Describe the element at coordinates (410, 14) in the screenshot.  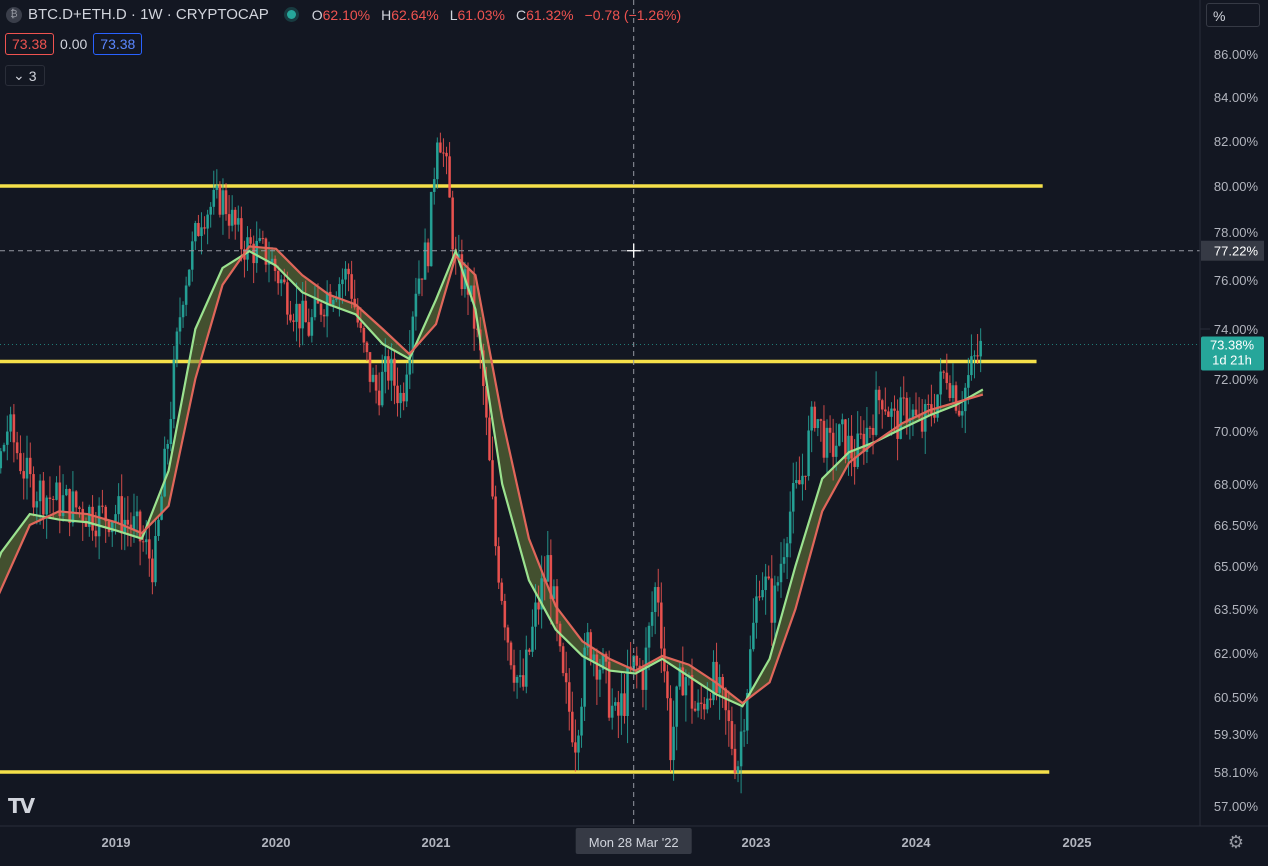
I see `ohlc-high: H62.64%` at that location.